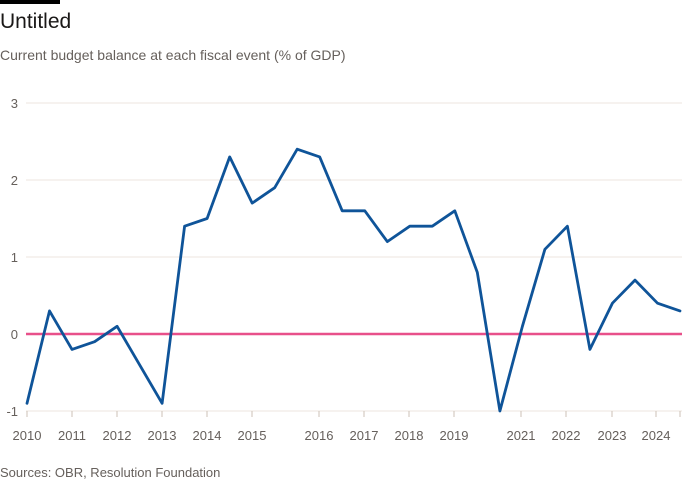 Image resolution: width=700 pixels, height=500 pixels. Describe the element at coordinates (117, 435) in the screenshot. I see `x-tick-label: 2012` at that location.